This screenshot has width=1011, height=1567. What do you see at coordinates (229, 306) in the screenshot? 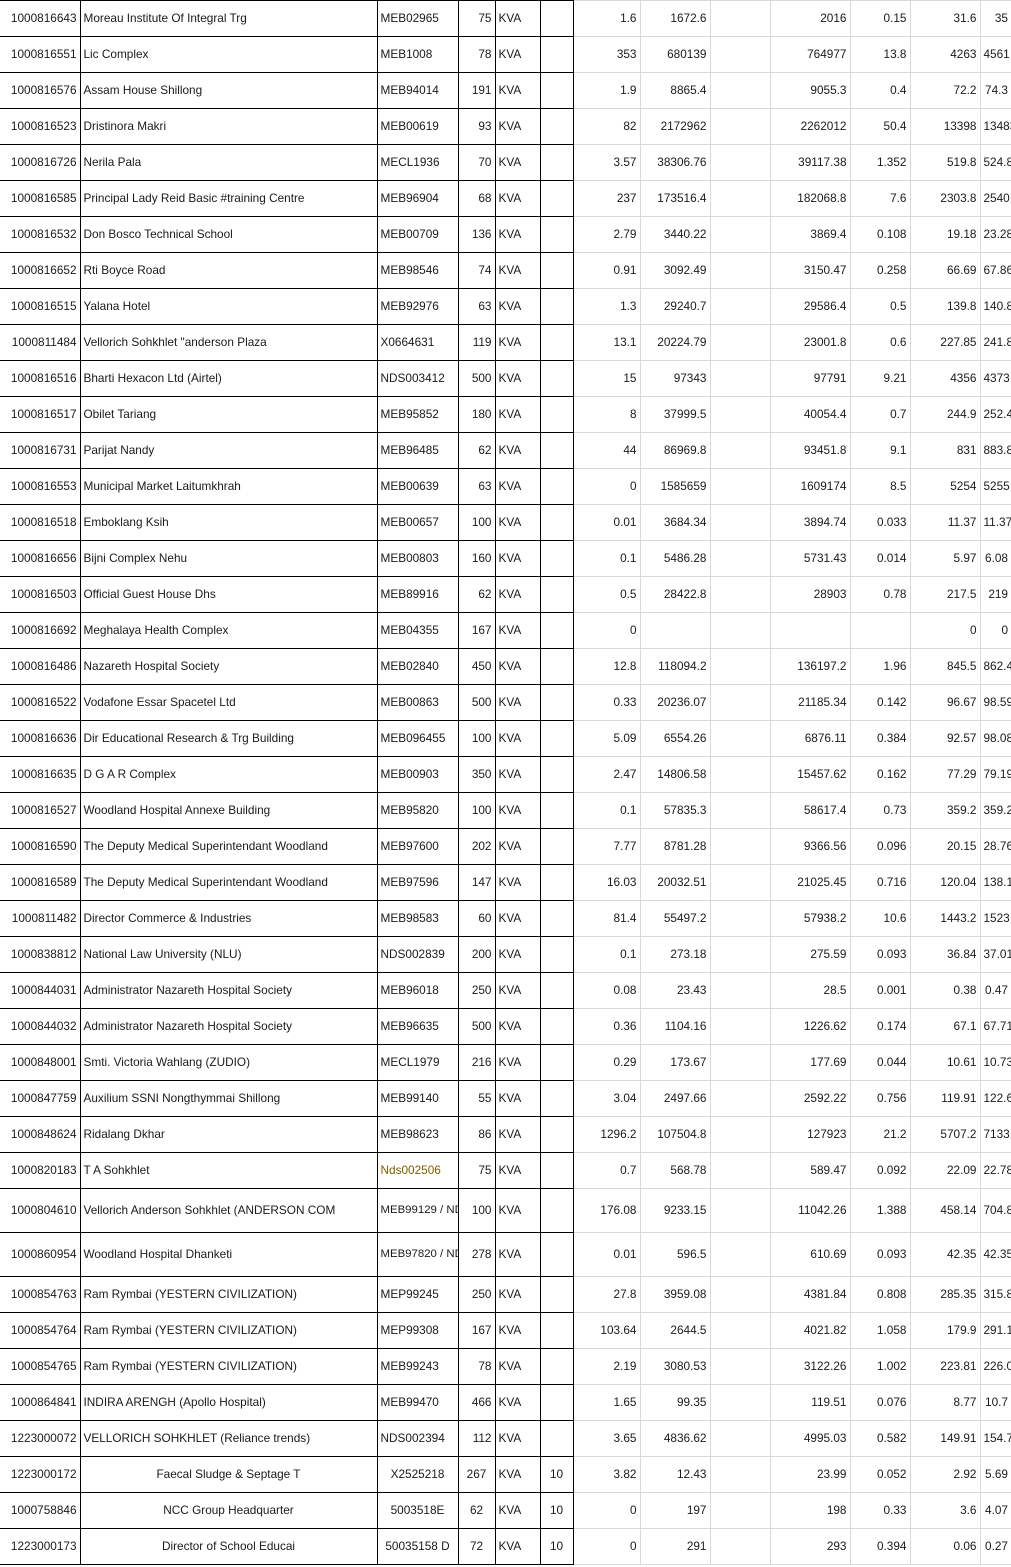
I see `cell-consumer-name: Yalana Hotel` at bounding box center [229, 306].